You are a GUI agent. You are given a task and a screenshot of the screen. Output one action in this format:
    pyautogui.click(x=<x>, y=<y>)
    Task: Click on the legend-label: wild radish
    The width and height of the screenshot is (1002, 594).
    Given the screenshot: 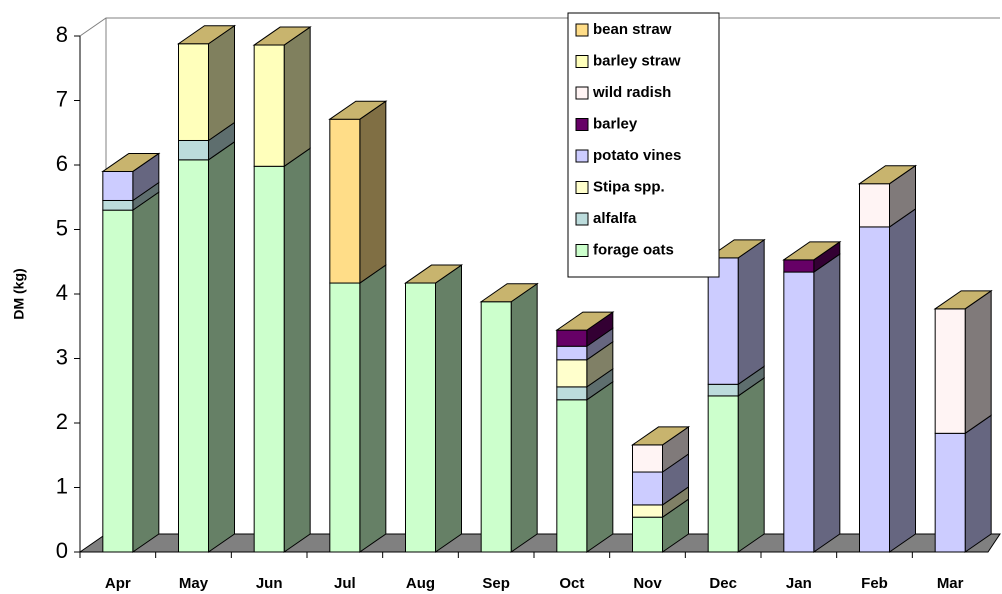 What is the action you would take?
    pyautogui.click(x=631, y=92)
    